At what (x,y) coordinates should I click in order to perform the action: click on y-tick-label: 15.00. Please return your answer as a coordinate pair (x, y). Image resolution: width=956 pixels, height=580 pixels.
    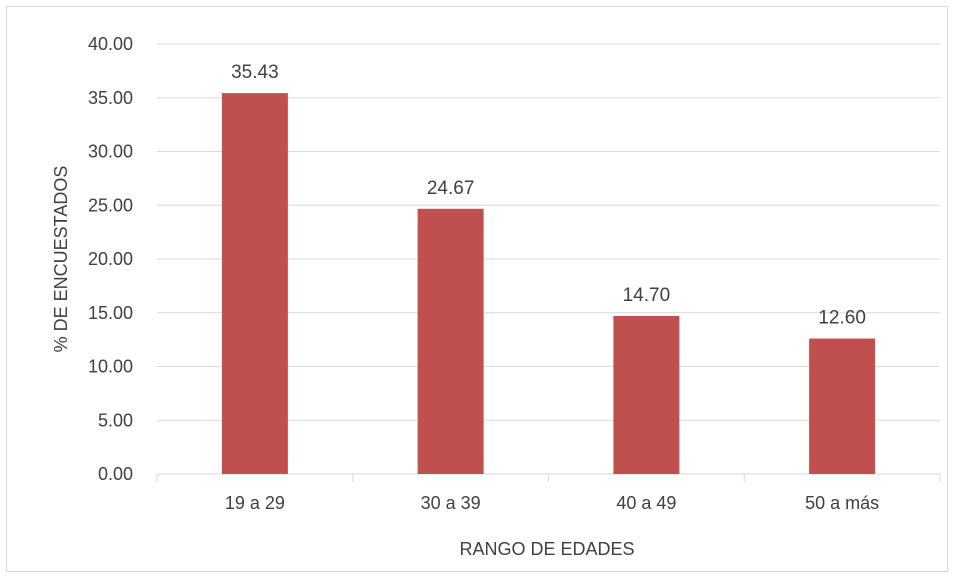
    Looking at the image, I should click on (110, 313).